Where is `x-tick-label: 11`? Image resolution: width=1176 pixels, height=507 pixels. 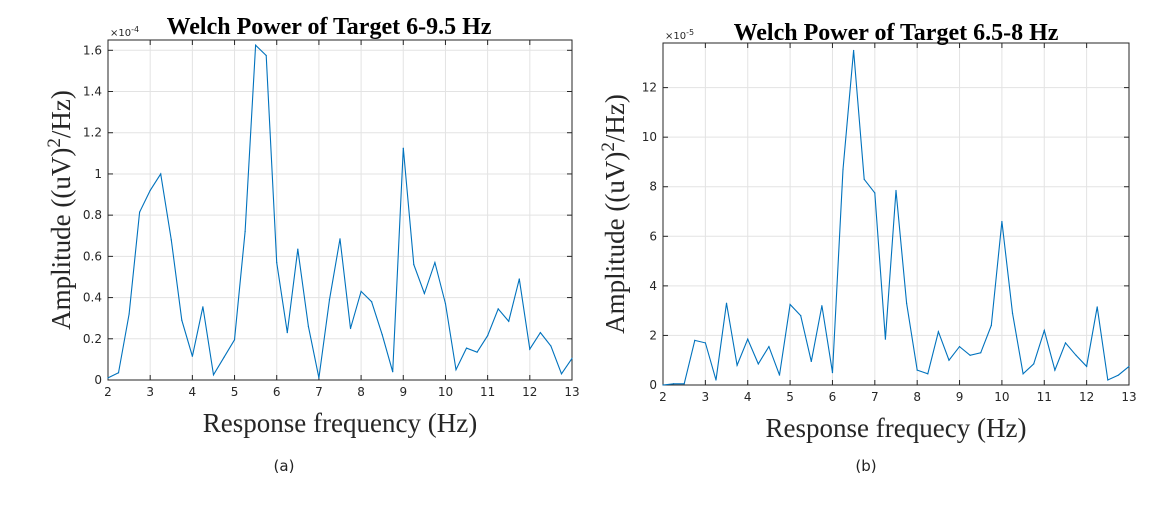
x-tick-label: 11 is located at coordinates (1044, 397).